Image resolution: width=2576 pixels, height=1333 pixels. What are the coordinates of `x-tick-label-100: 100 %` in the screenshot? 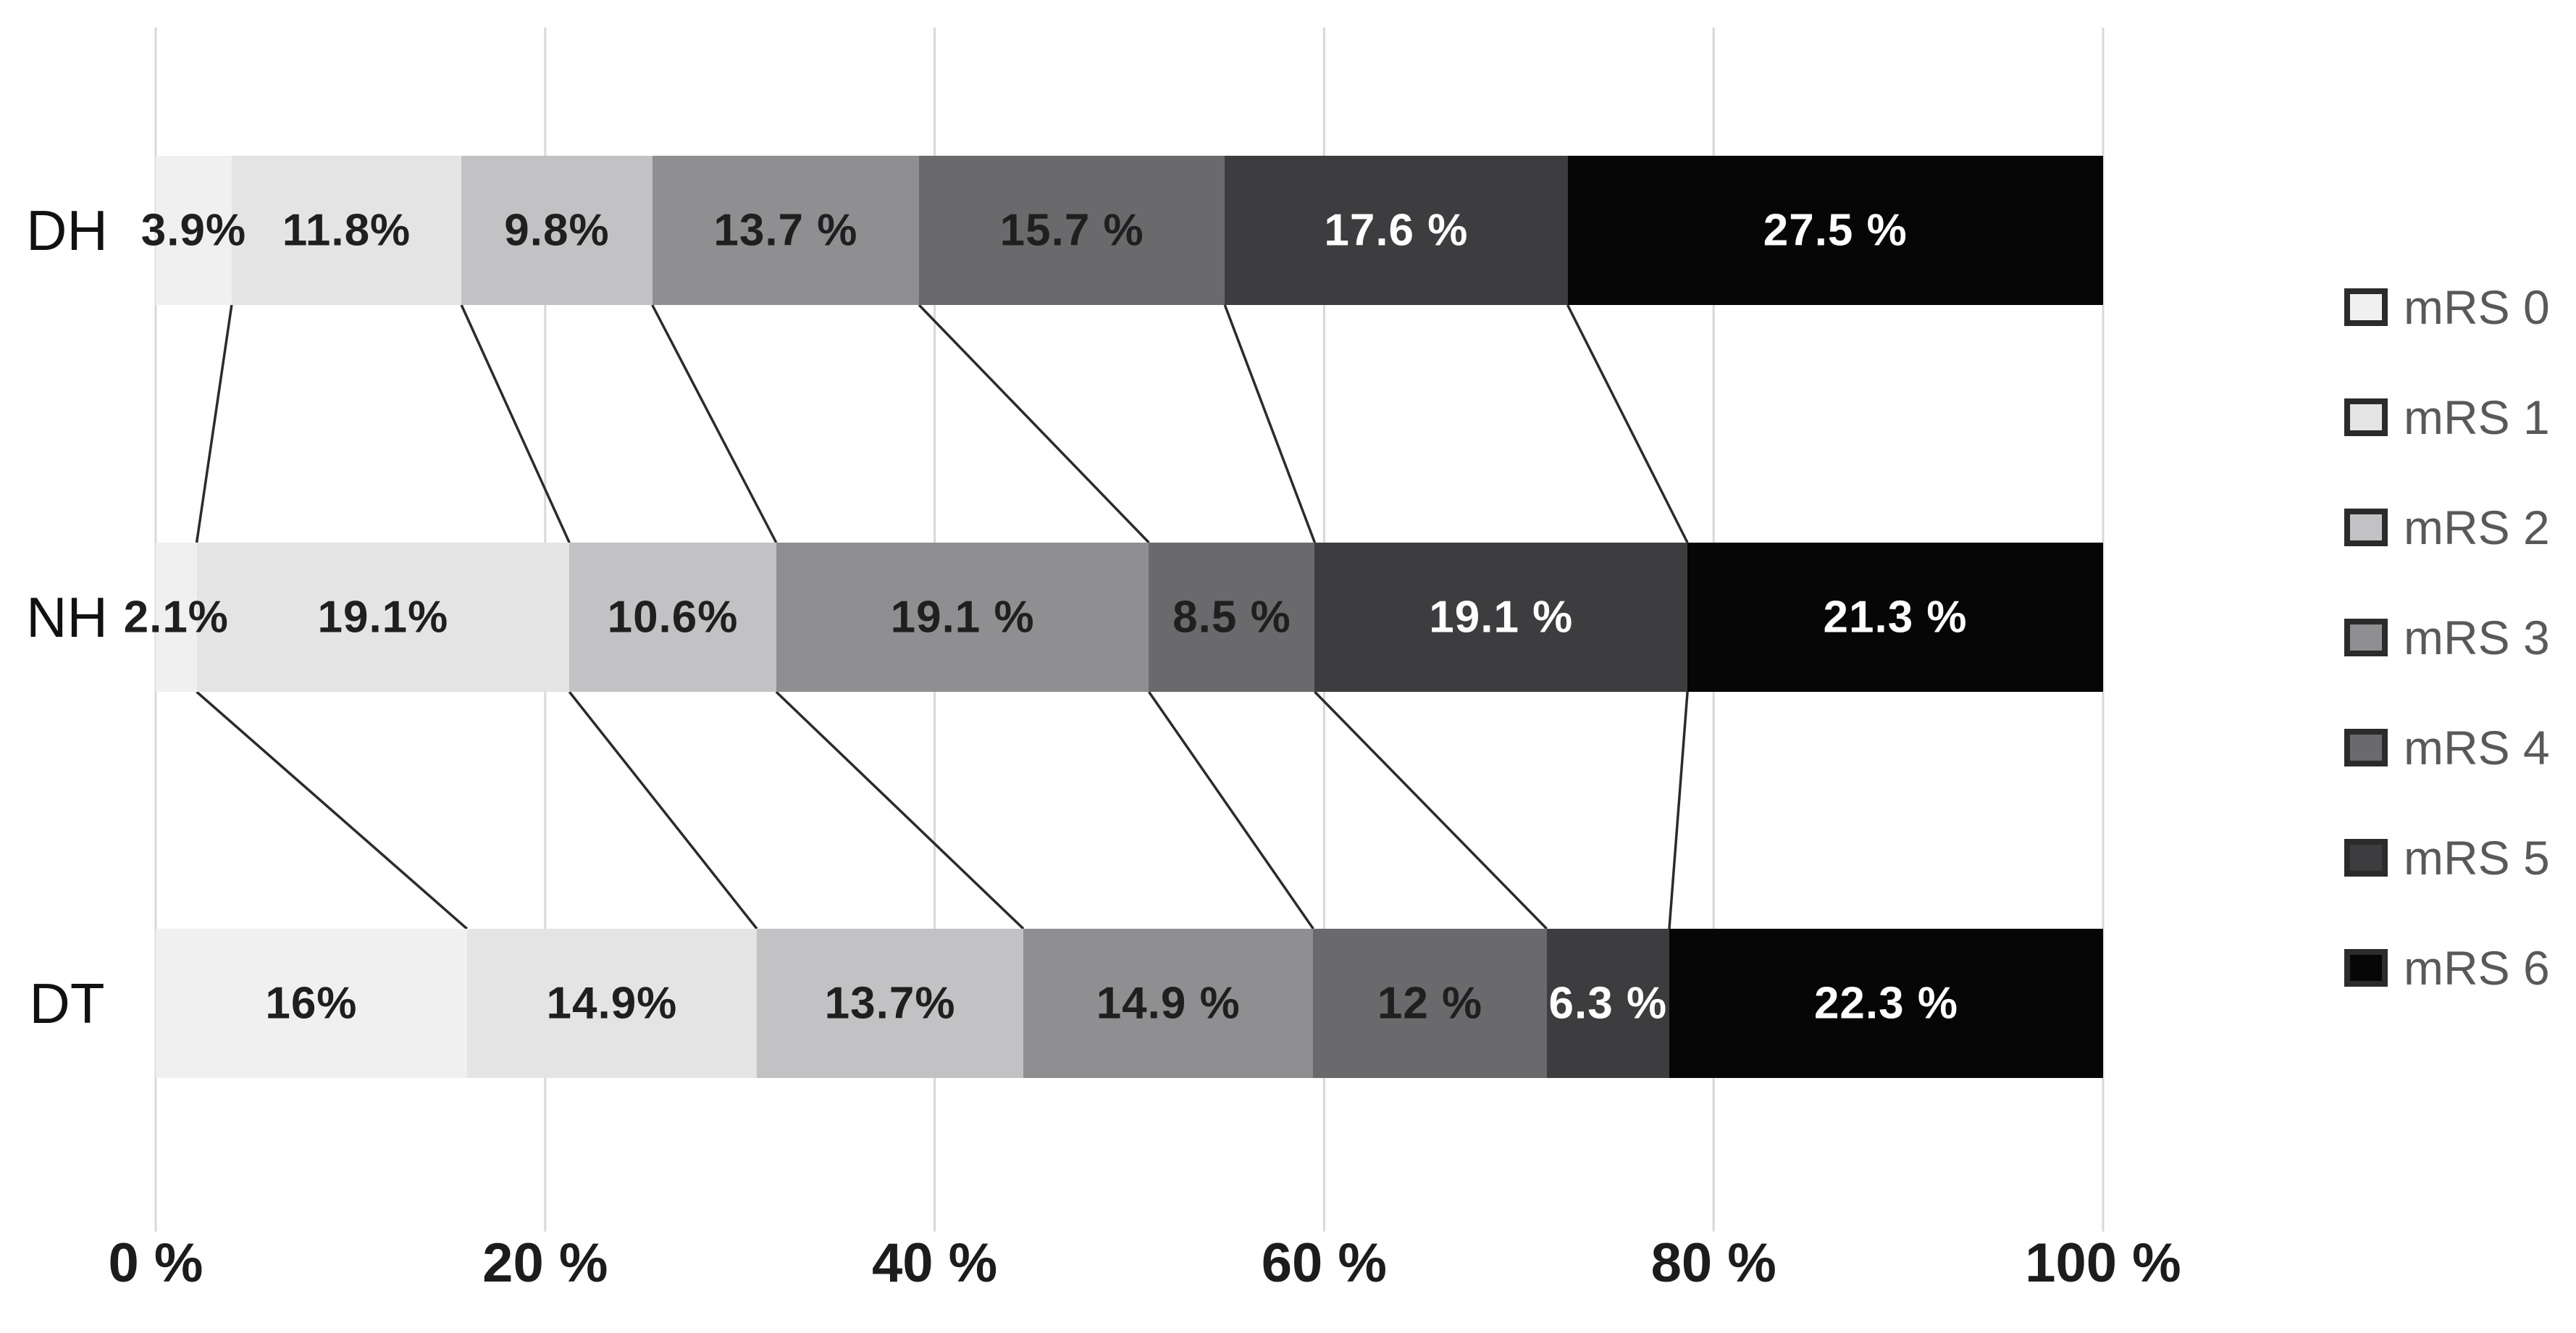 It's located at (2103, 1263).